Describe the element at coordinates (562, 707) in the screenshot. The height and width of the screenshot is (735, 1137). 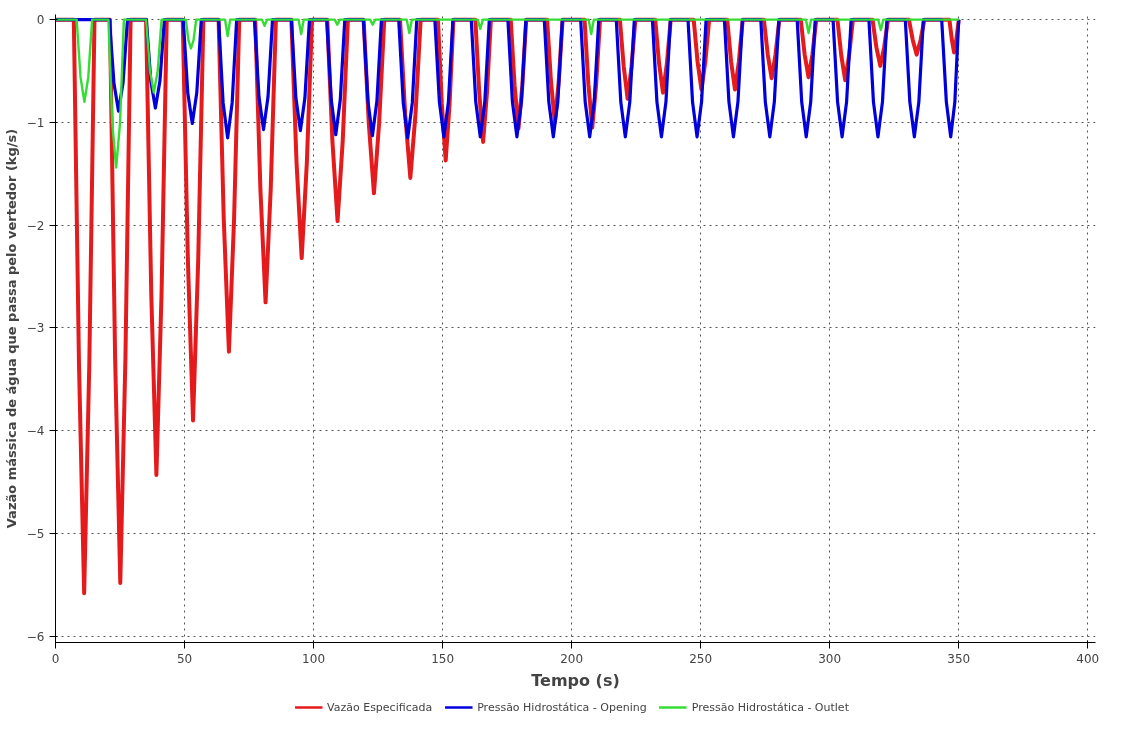
I see `legend-label: Pressão Hidrostática - Opening` at that location.